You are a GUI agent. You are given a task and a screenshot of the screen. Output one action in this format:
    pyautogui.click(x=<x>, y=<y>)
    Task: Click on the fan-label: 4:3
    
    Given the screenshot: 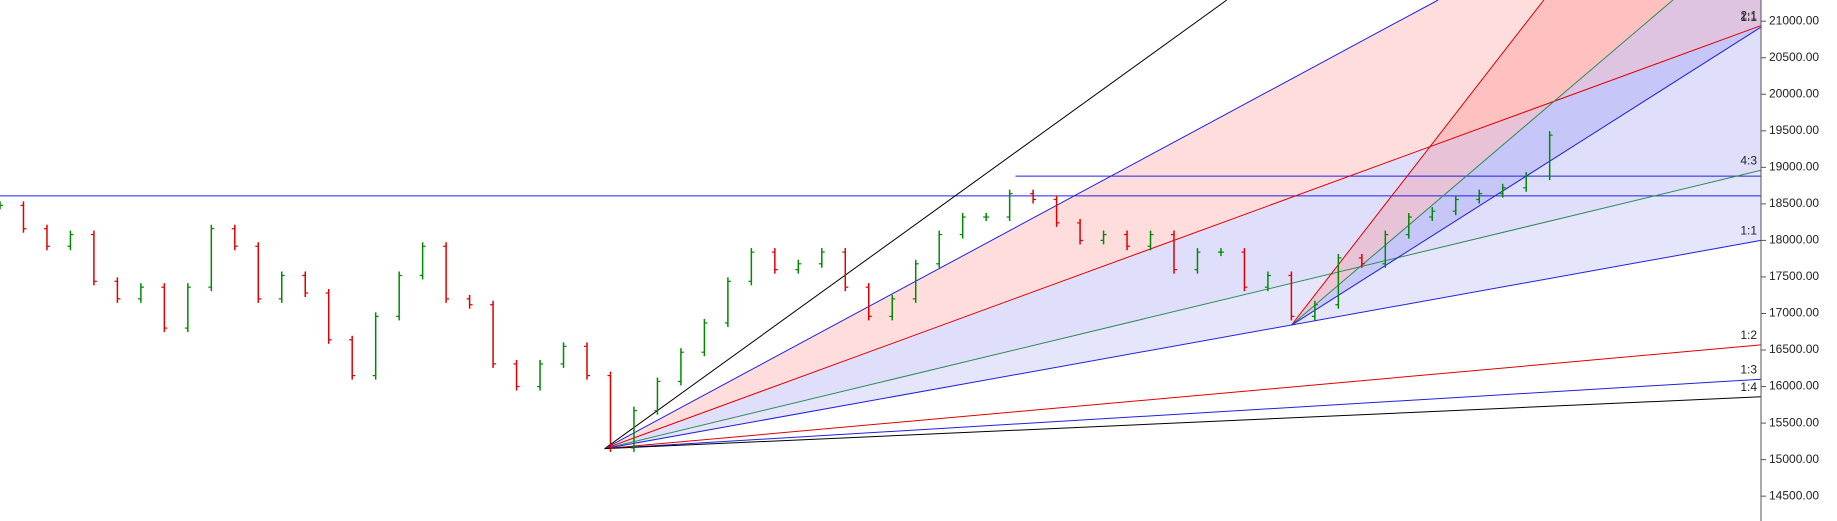 What is the action you would take?
    pyautogui.click(x=1748, y=160)
    